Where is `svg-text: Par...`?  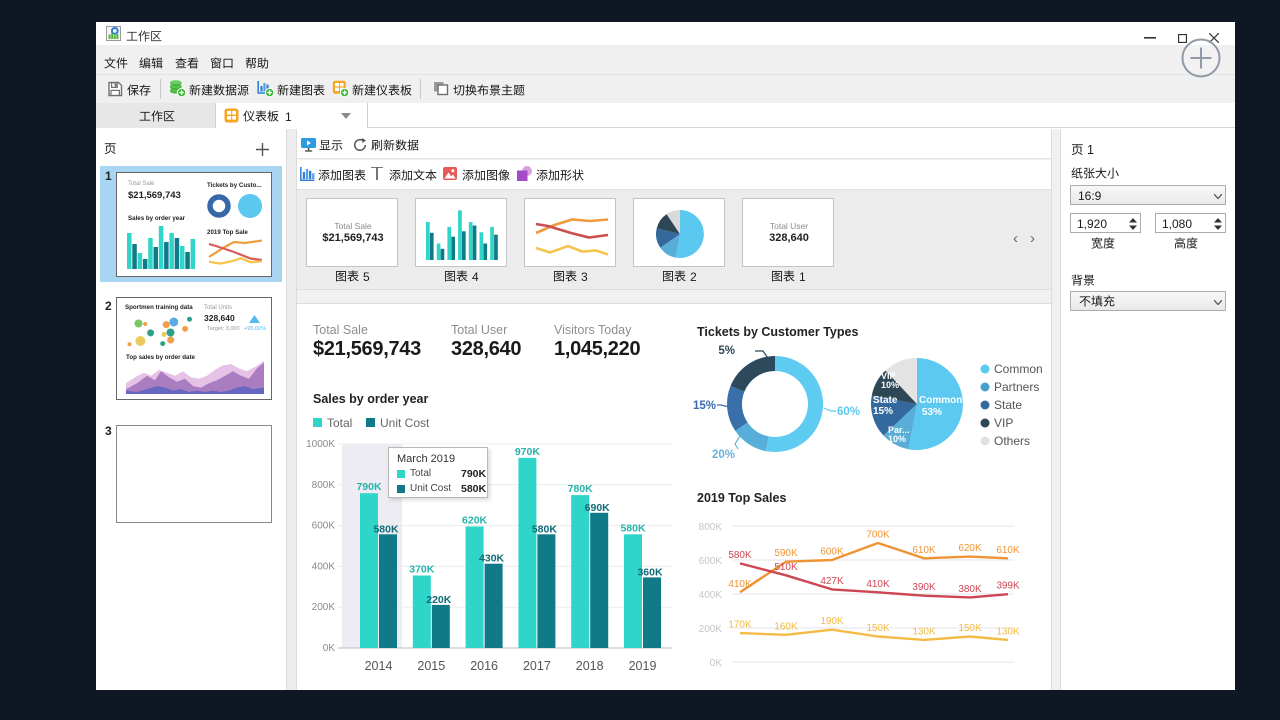 svg-text: Par... is located at coordinates (899, 430).